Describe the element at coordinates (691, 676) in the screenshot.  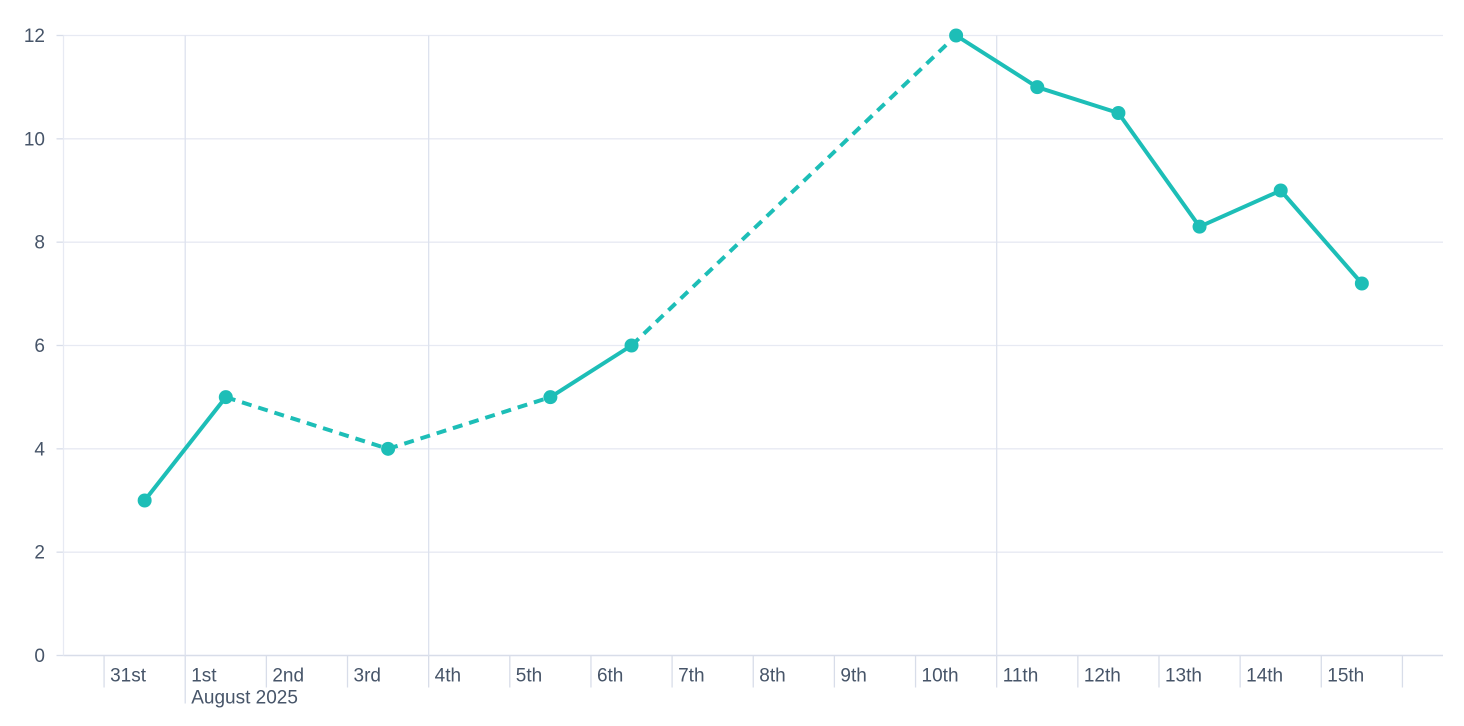
I see `x-axis-label: 7th` at that location.